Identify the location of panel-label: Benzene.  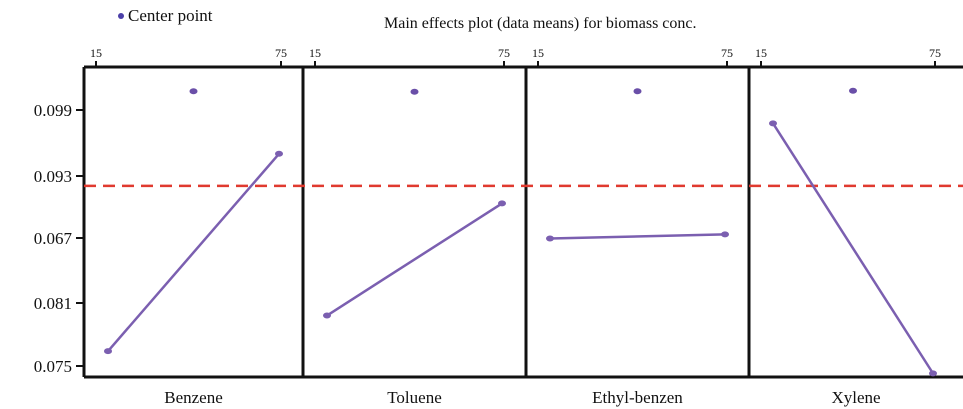
(193, 397).